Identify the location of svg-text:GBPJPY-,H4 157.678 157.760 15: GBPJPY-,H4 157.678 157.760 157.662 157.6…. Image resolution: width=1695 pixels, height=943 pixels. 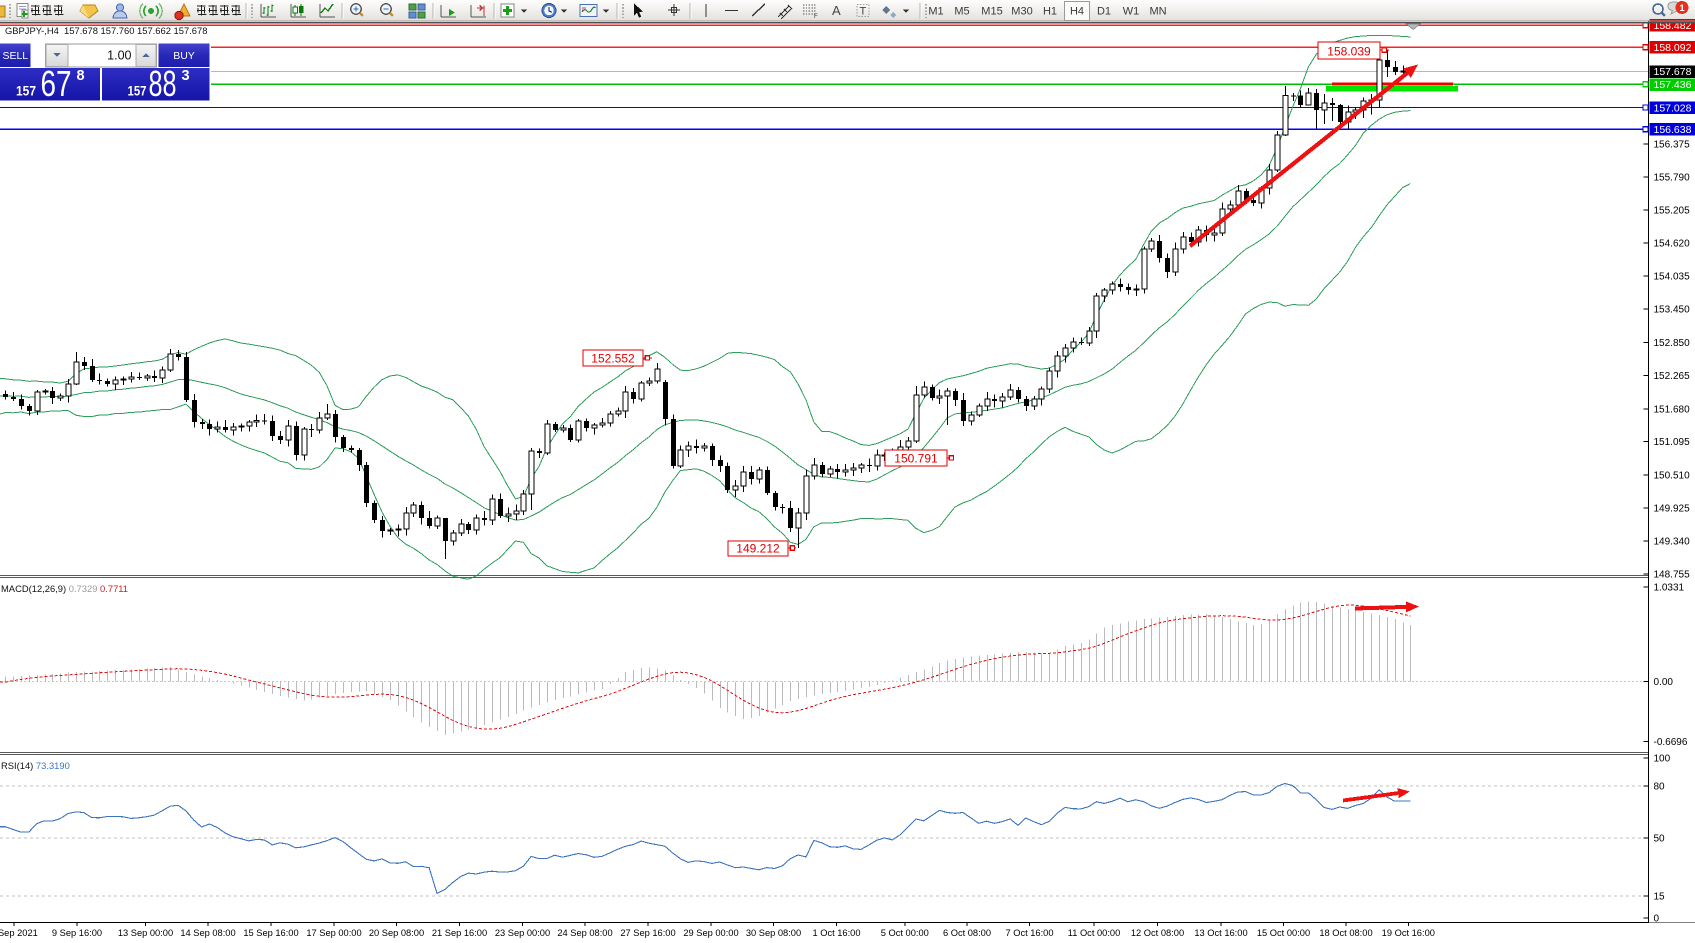
(106, 30).